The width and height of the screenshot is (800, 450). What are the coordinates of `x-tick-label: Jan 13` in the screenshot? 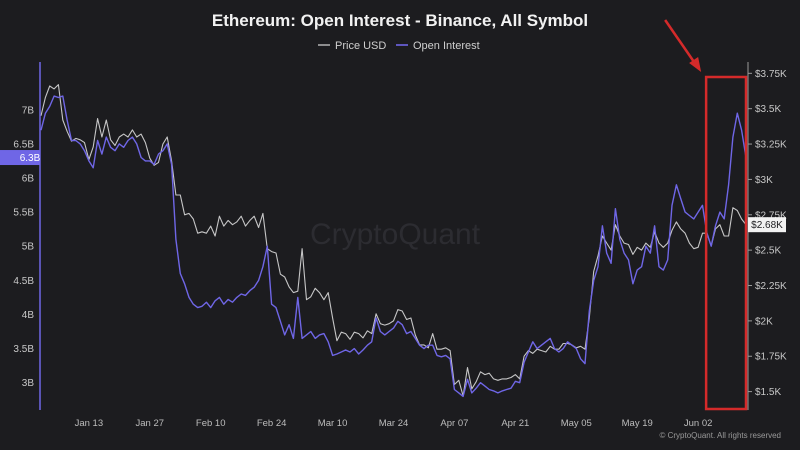 It's located at (89, 423).